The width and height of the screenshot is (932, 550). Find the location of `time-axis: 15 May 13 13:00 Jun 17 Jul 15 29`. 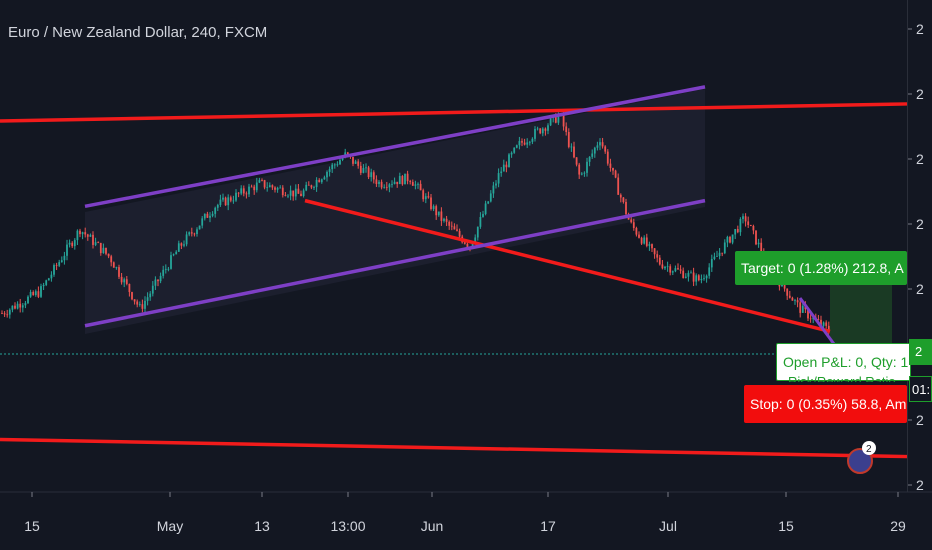

time-axis: 15 May 13 13:00 Jun 17 Jul 15 29 is located at coordinates (465, 513).